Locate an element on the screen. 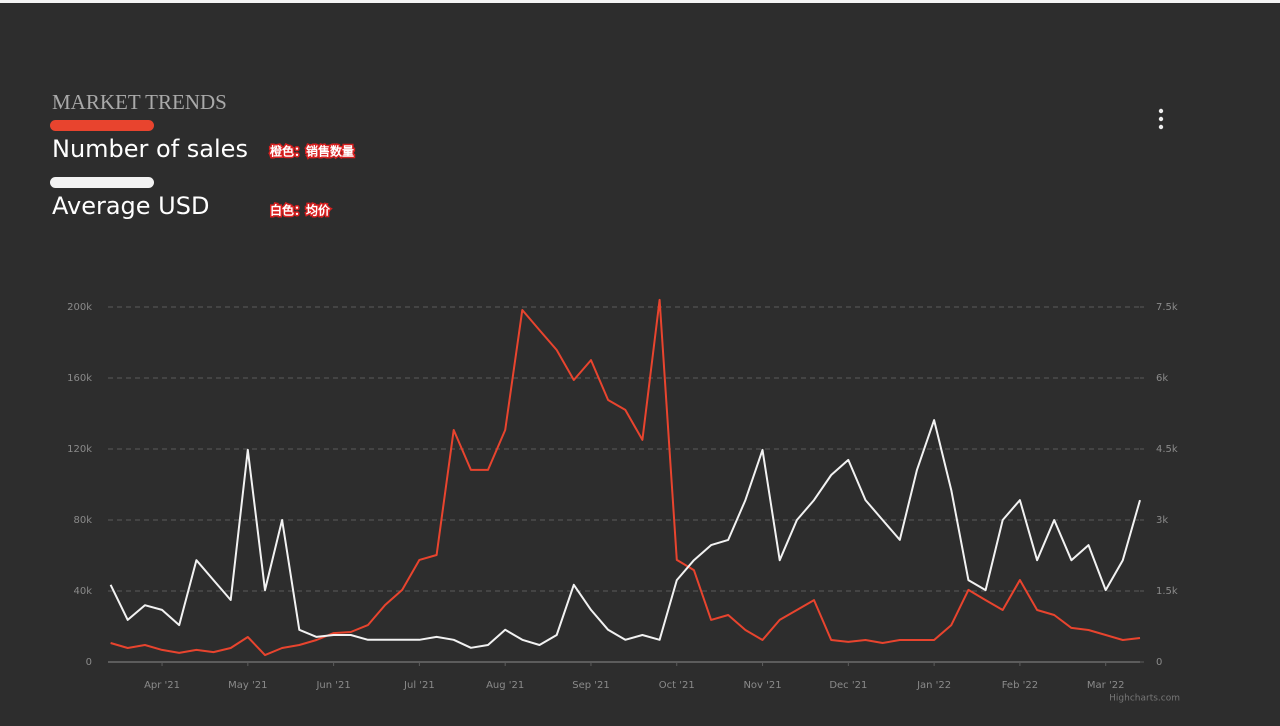 This screenshot has height=726, width=1280. y-tick-label: 40k is located at coordinates (82, 591).